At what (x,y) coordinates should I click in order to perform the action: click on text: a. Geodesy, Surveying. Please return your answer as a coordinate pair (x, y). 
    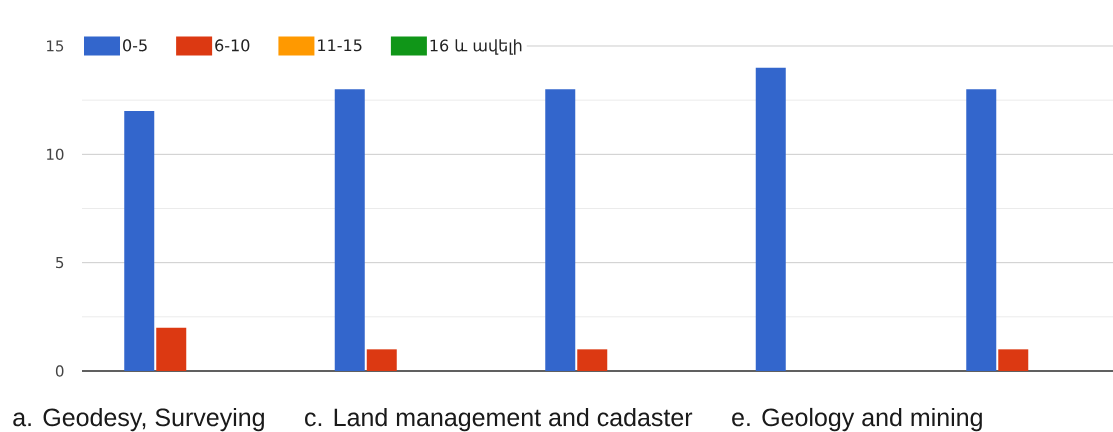
    Looking at the image, I should click on (138, 419).